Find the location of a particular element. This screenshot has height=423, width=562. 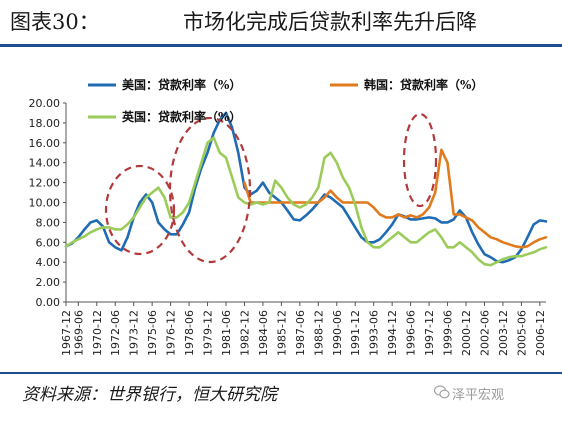

x-tick-label: 1972-06 is located at coordinates (115, 333).